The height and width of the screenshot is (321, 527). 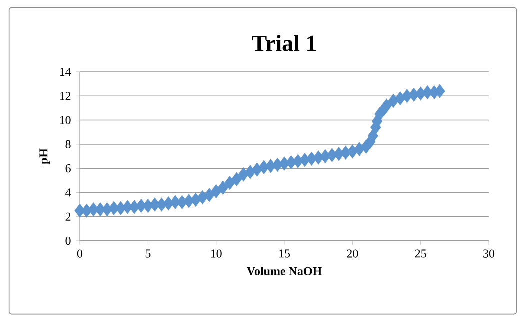 I want to click on y-tick-label: 4, so click(x=69, y=192).